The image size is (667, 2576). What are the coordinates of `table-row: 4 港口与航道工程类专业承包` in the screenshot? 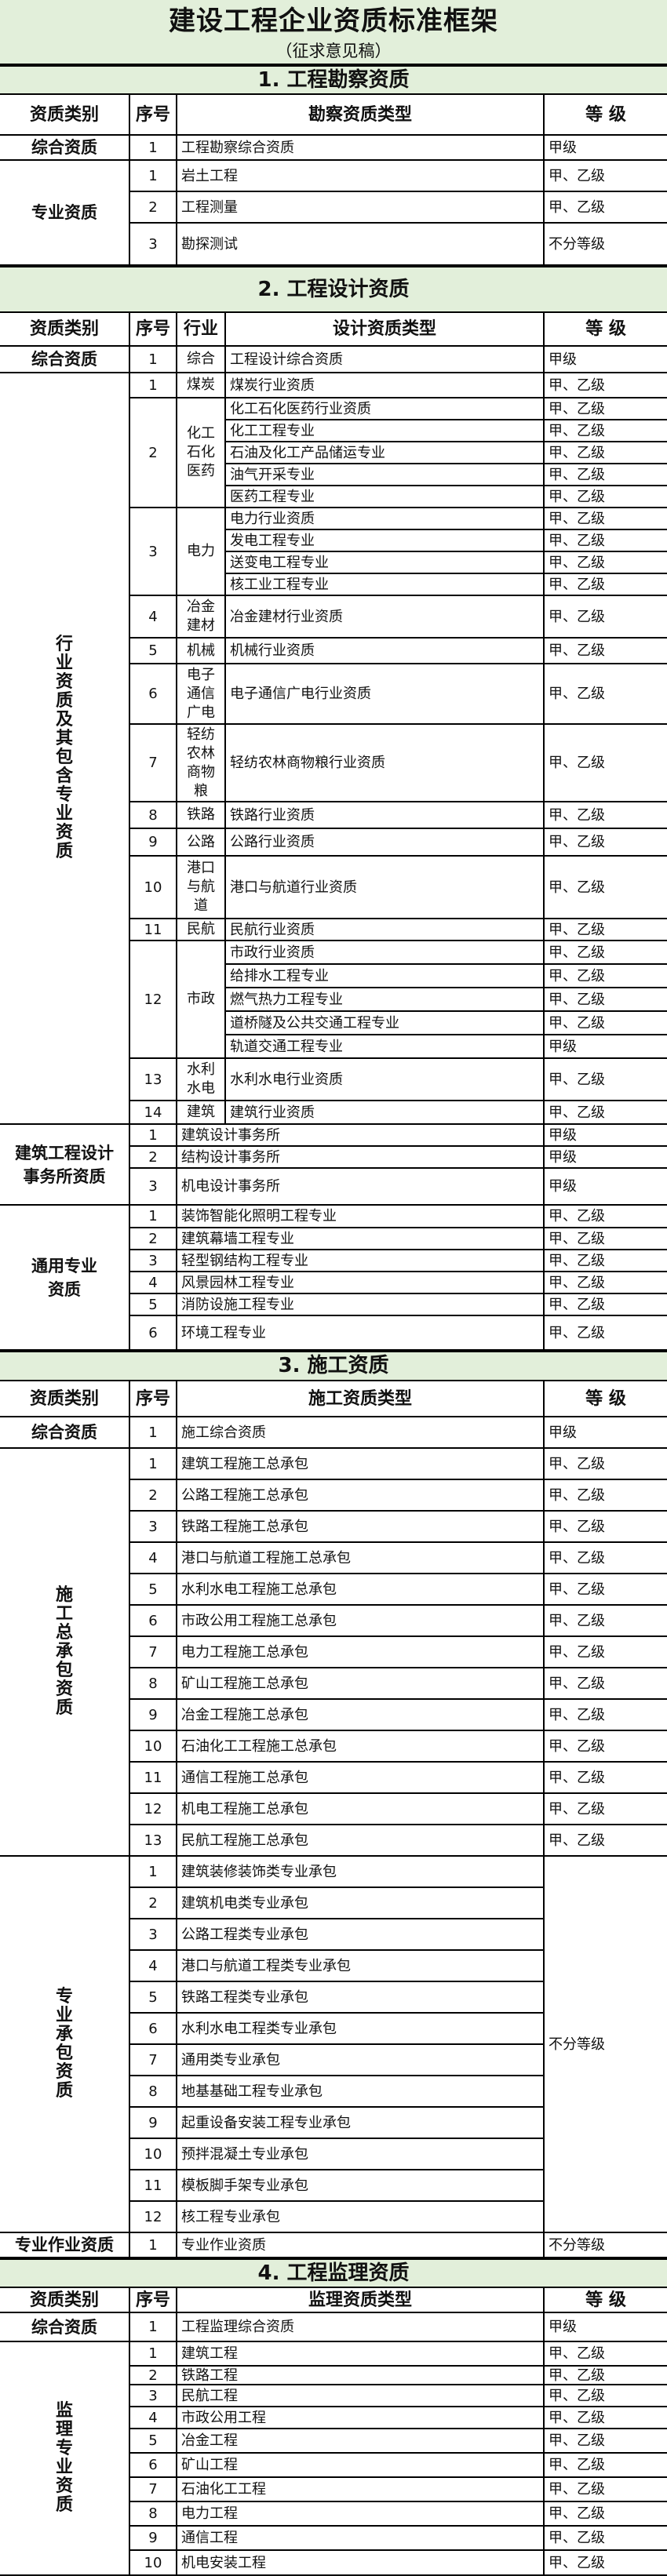 It's located at (333, 1965).